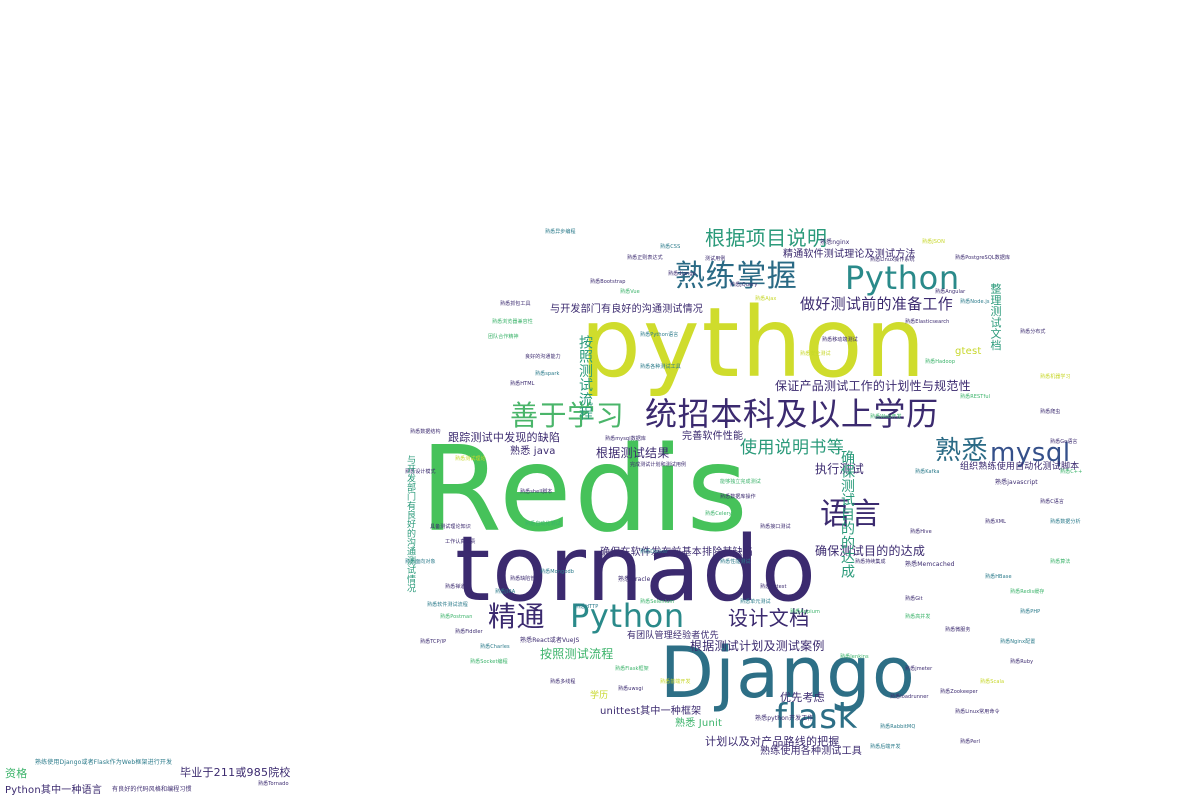 The height and width of the screenshot is (800, 1200). I want to click on word-genzong-quexian: 跟踪测试中发现的缺陷, so click(504, 437).